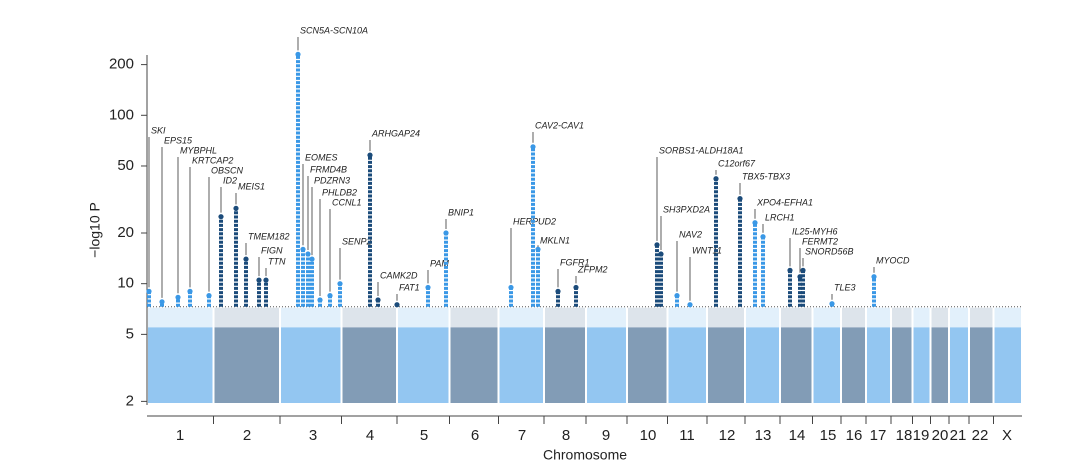 Image resolution: width=1080 pixels, height=466 pixels. What do you see at coordinates (566, 435) in the screenshot?
I see `x-tick-label: 8` at bounding box center [566, 435].